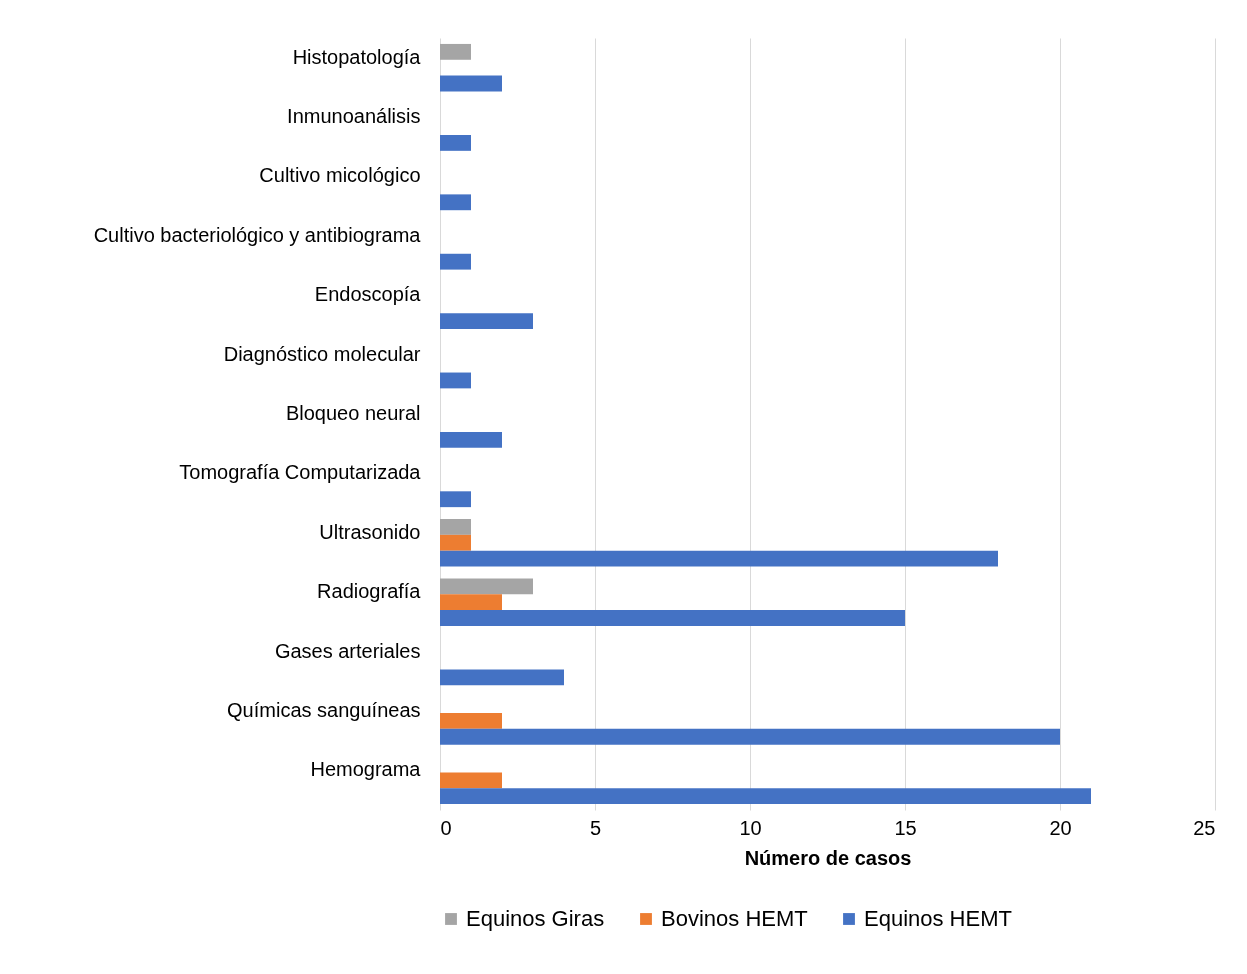 This screenshot has height=974, width=1247. Describe the element at coordinates (595, 827) in the screenshot. I see `x-tick-label: 5` at that location.